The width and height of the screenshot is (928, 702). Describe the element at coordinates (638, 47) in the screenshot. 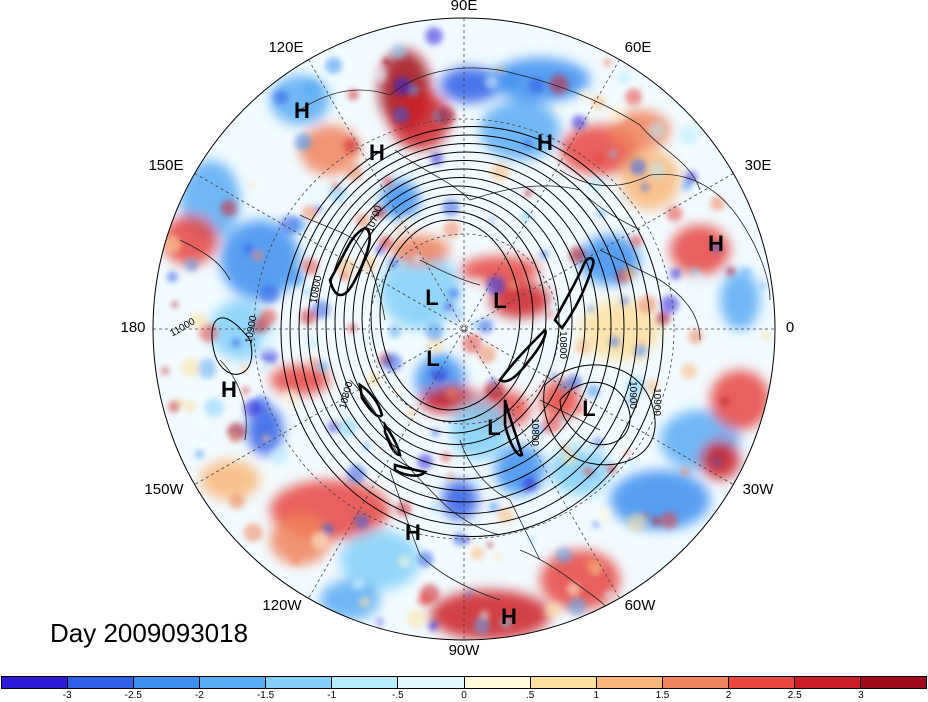

I see `longitude-label: 60E` at that location.